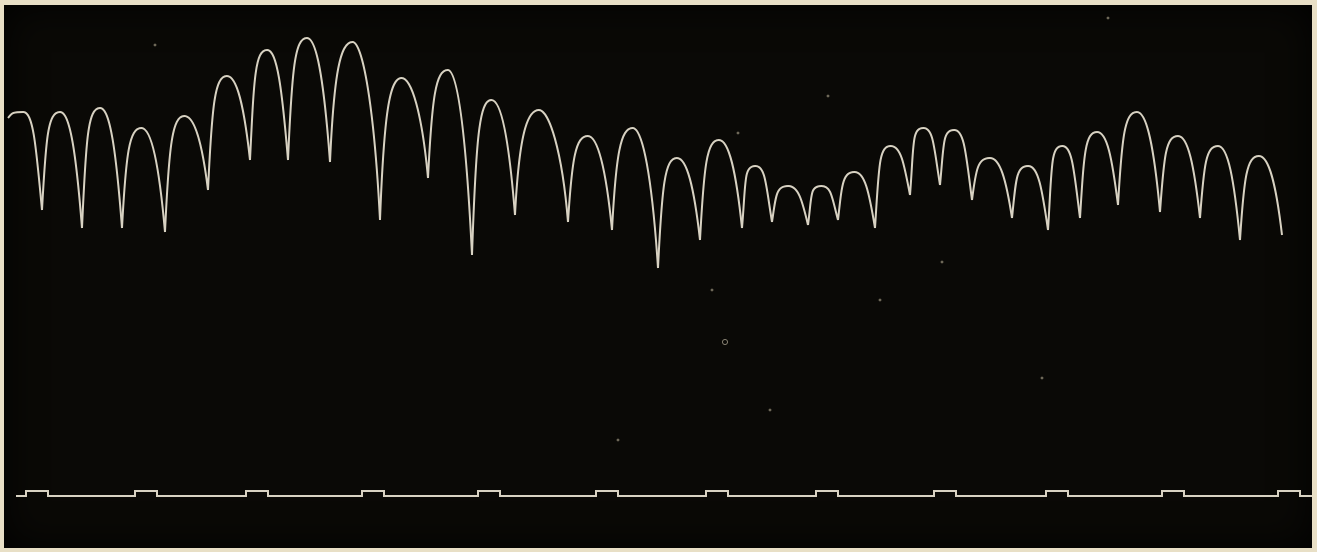 Image resolution: width=1317 pixels, height=552 pixels. I want to click on time-marker-trace, so click(664, 493).